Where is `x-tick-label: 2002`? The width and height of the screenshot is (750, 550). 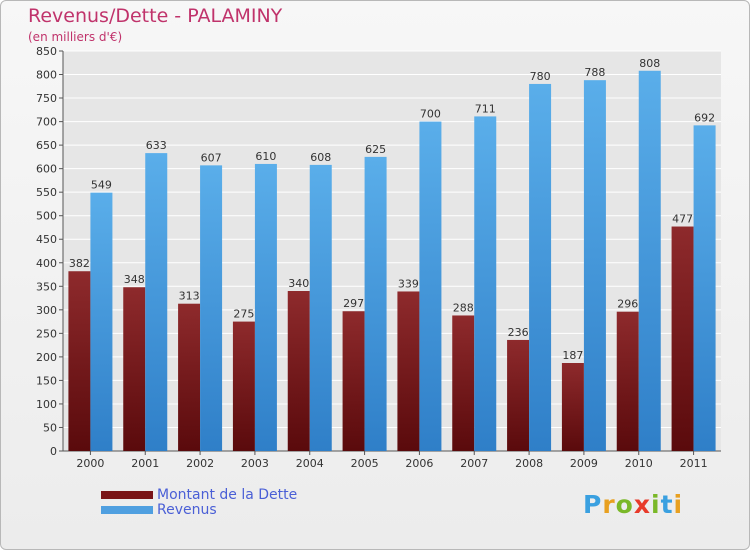
x-tick-label: 2002 is located at coordinates (200, 463).